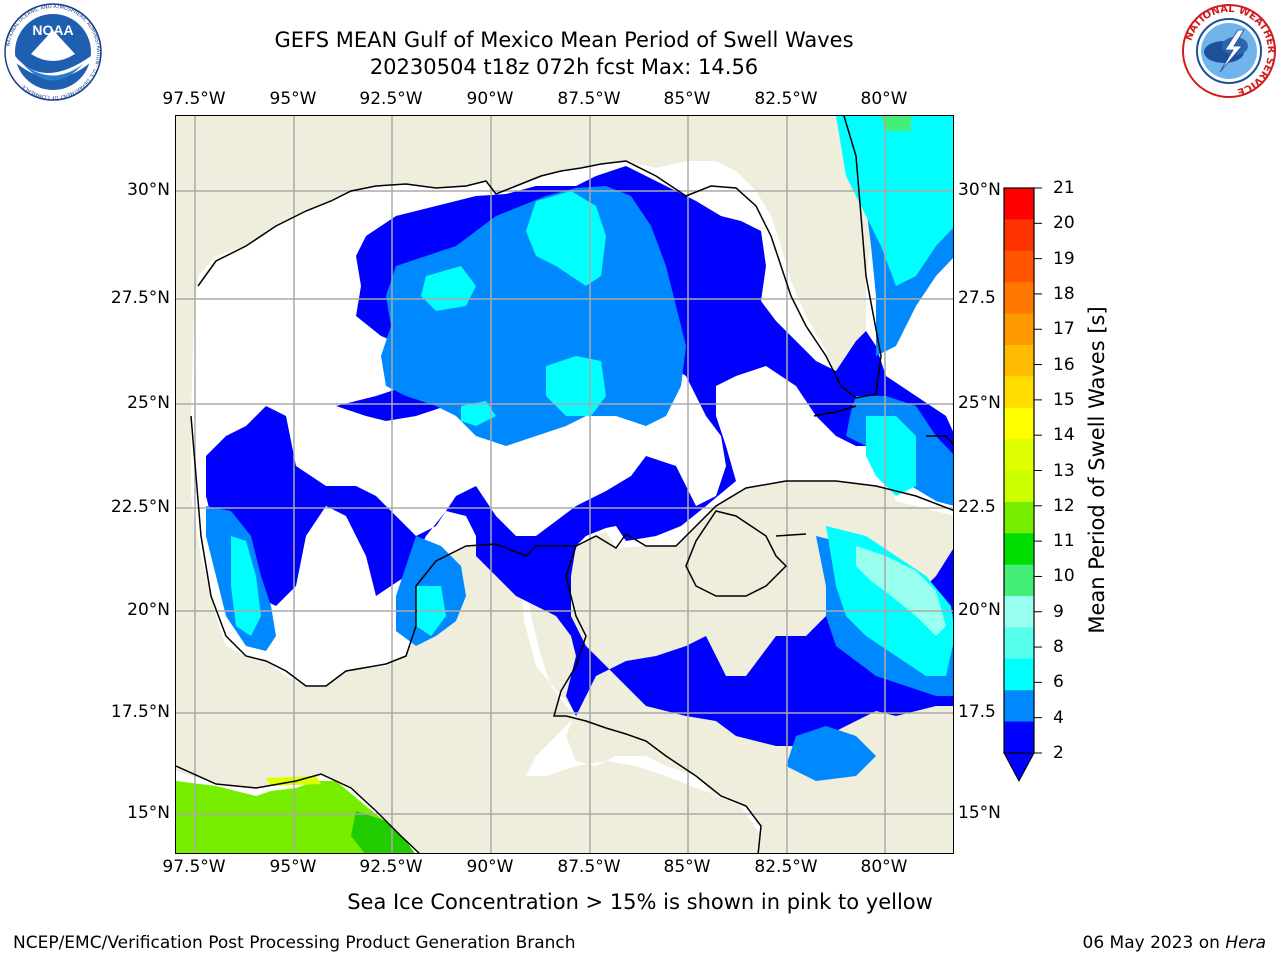  Describe the element at coordinates (1064, 399) in the screenshot. I see `colorbar-tick-label: 15` at that location.